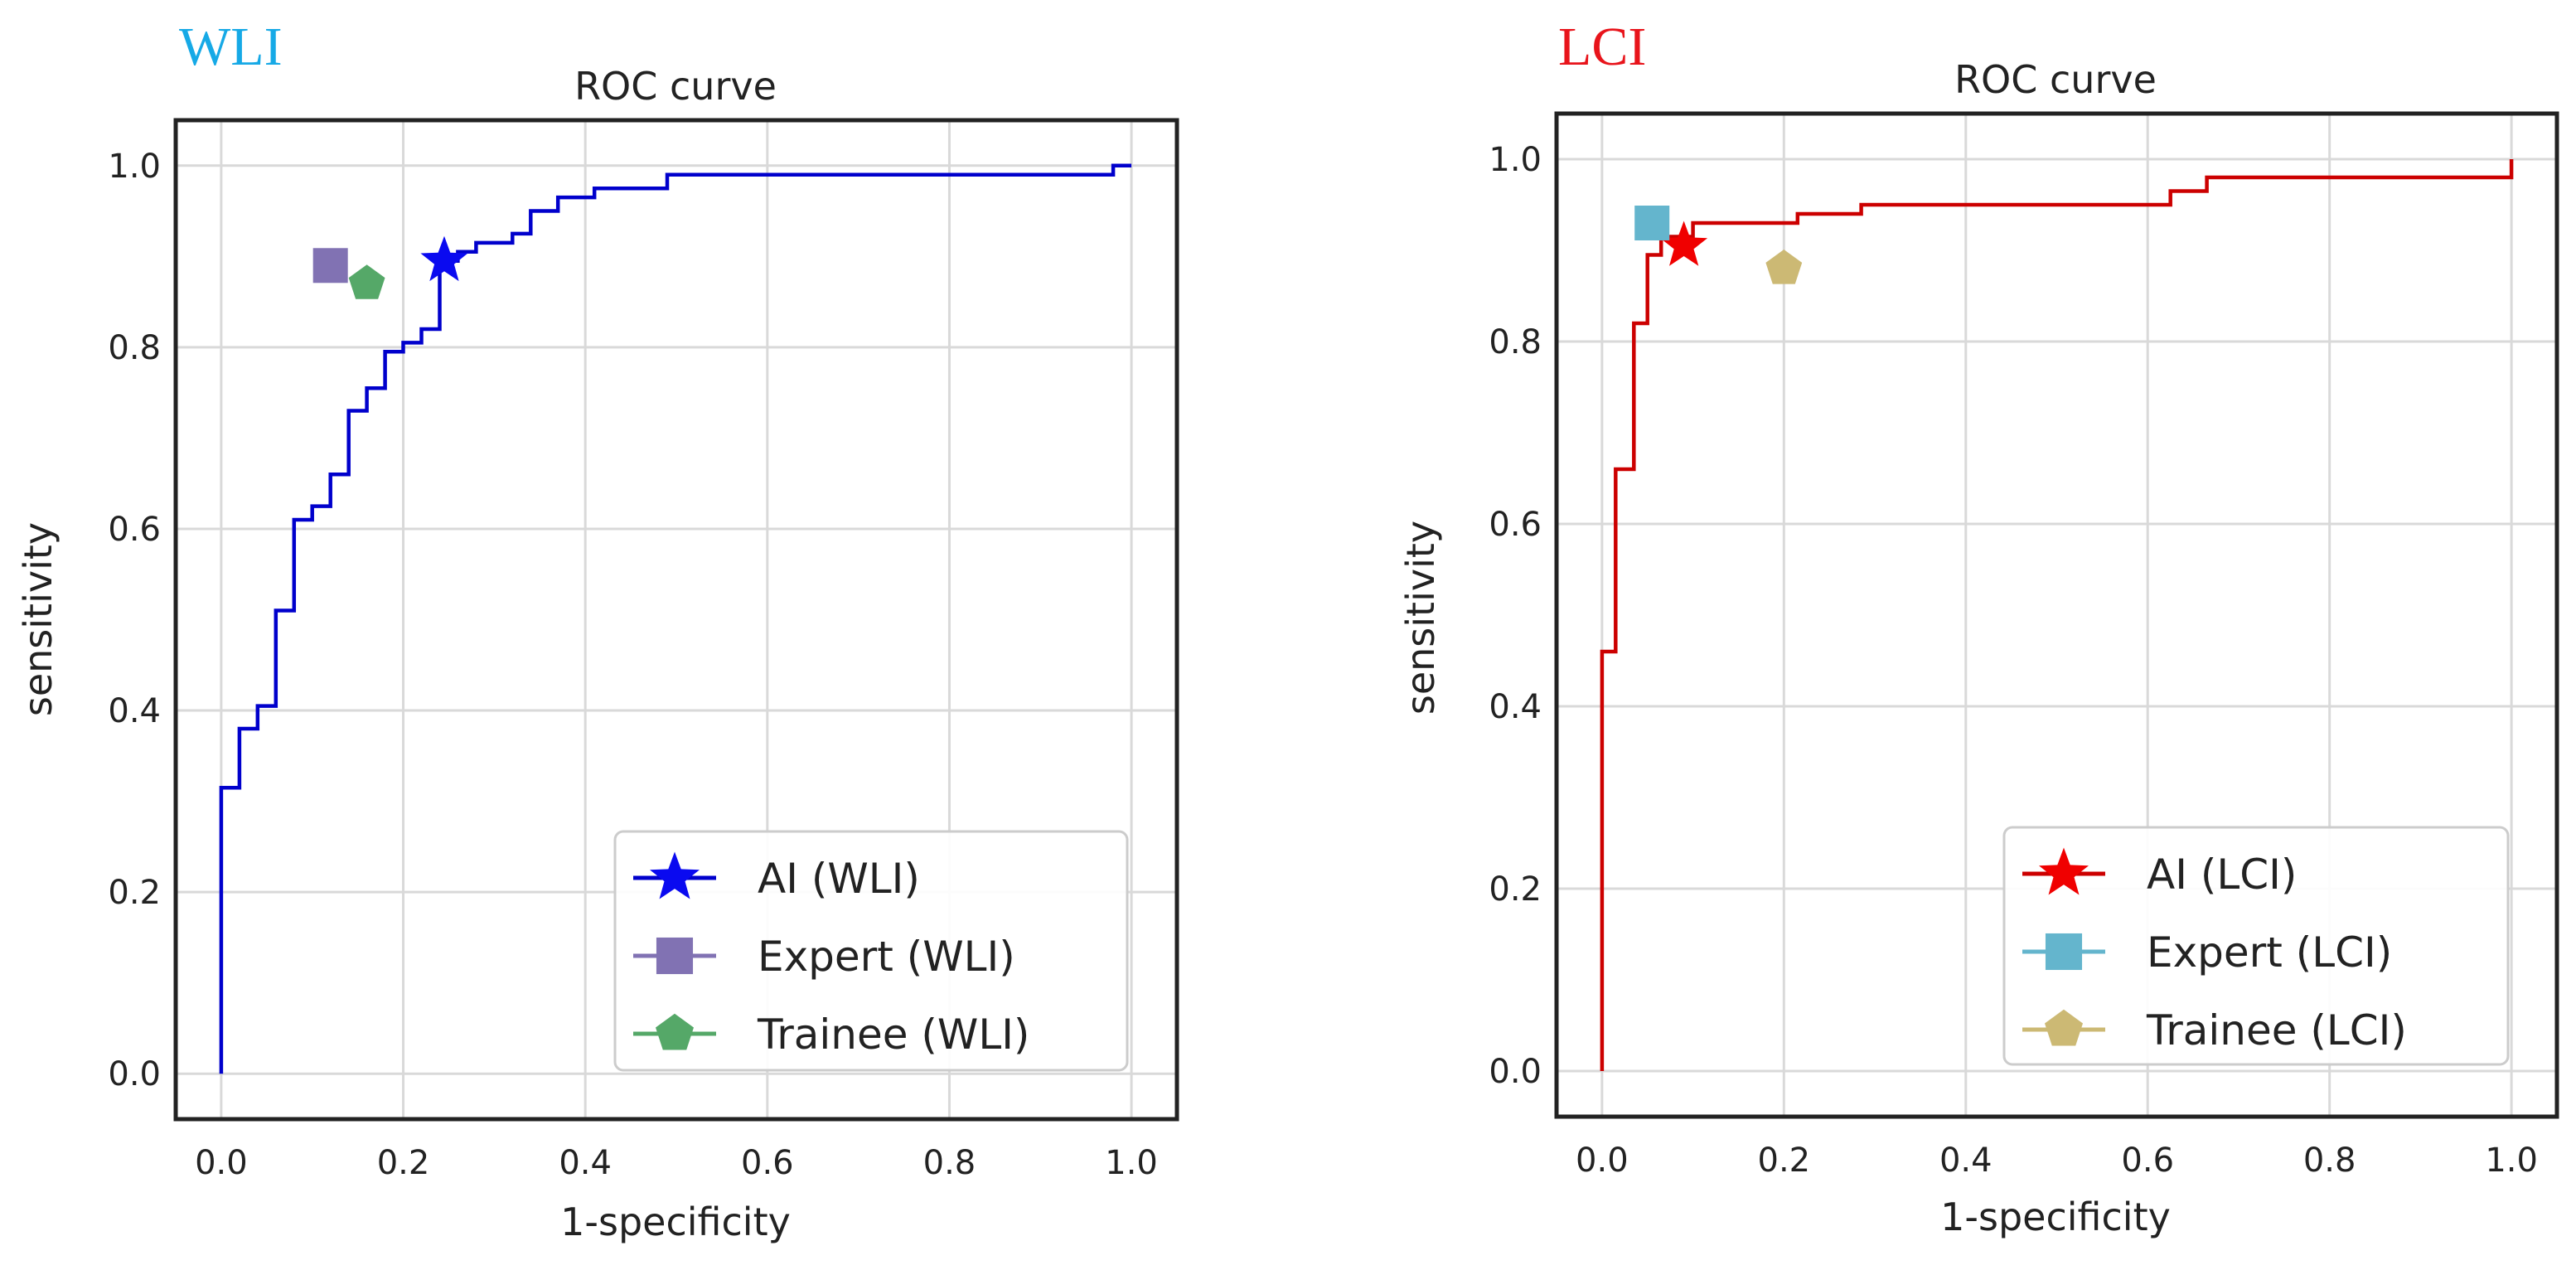  I want to click on lci-legend-label-expert-lci: Expert (LCI), so click(2269, 952).